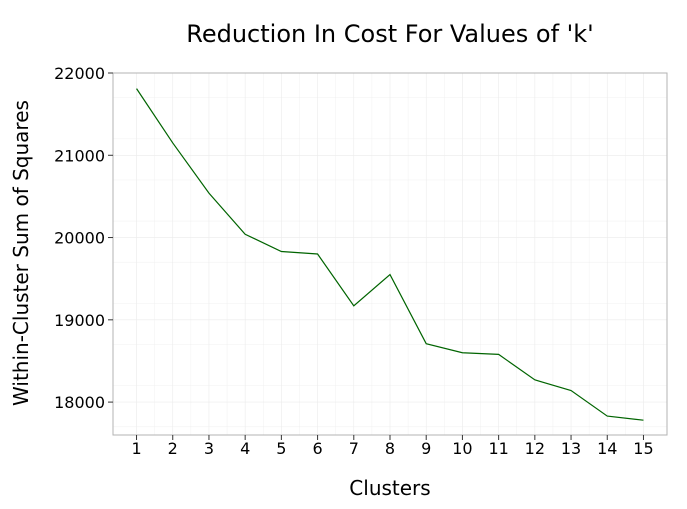 The image size is (687, 509). Describe the element at coordinates (643, 448) in the screenshot. I see `x-tick-label: 15` at that location.